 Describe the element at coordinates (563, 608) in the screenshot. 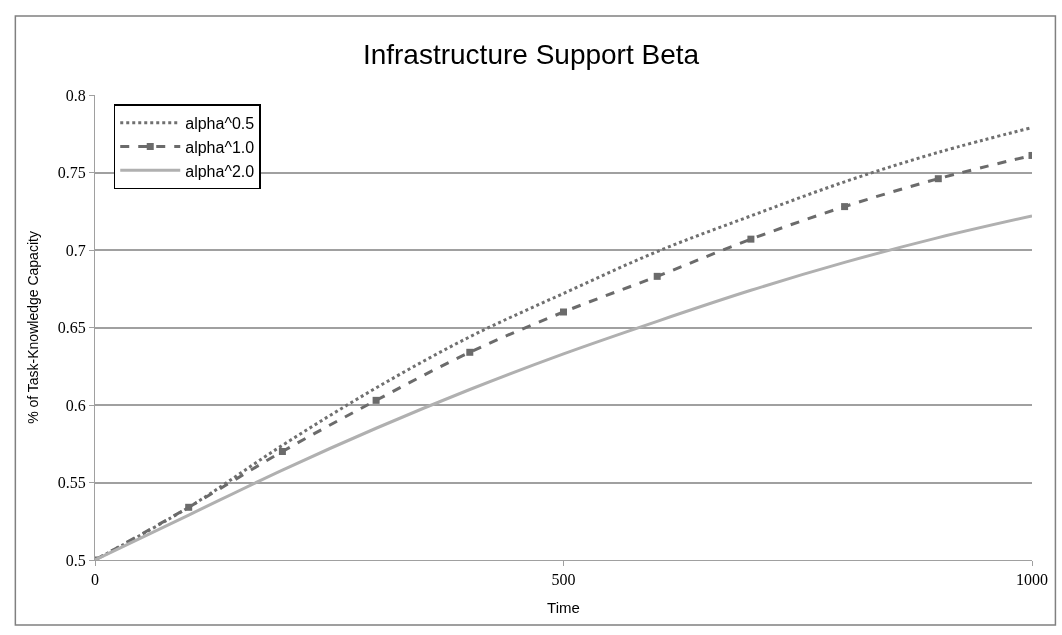

I see `x-axis-title: Time` at that location.